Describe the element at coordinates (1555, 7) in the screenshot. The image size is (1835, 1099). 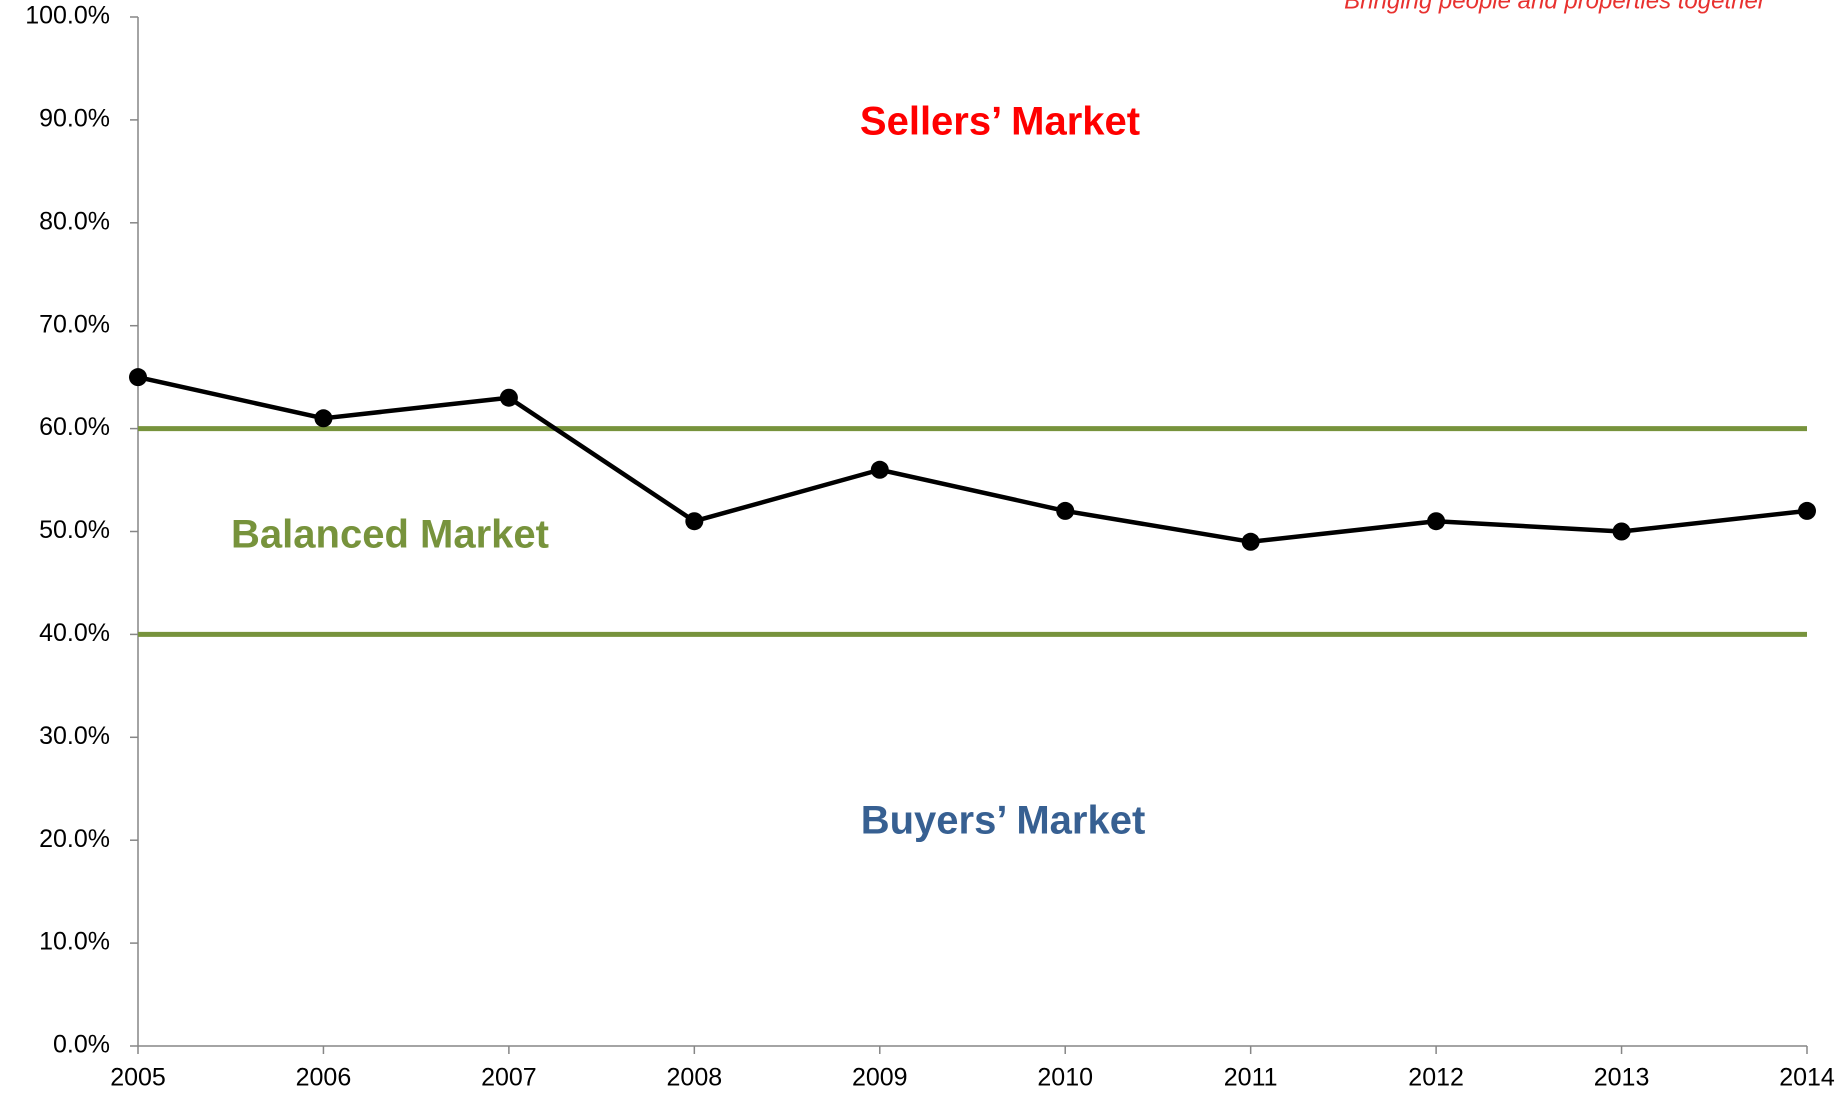
I see `tagline: Bringing people and properties together` at that location.